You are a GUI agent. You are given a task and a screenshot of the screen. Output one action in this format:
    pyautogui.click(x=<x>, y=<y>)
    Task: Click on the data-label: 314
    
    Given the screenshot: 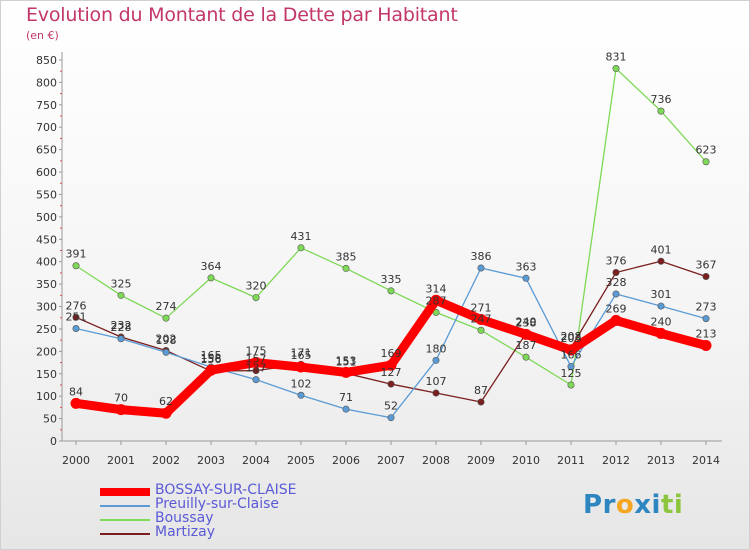 What is the action you would take?
    pyautogui.click(x=436, y=288)
    